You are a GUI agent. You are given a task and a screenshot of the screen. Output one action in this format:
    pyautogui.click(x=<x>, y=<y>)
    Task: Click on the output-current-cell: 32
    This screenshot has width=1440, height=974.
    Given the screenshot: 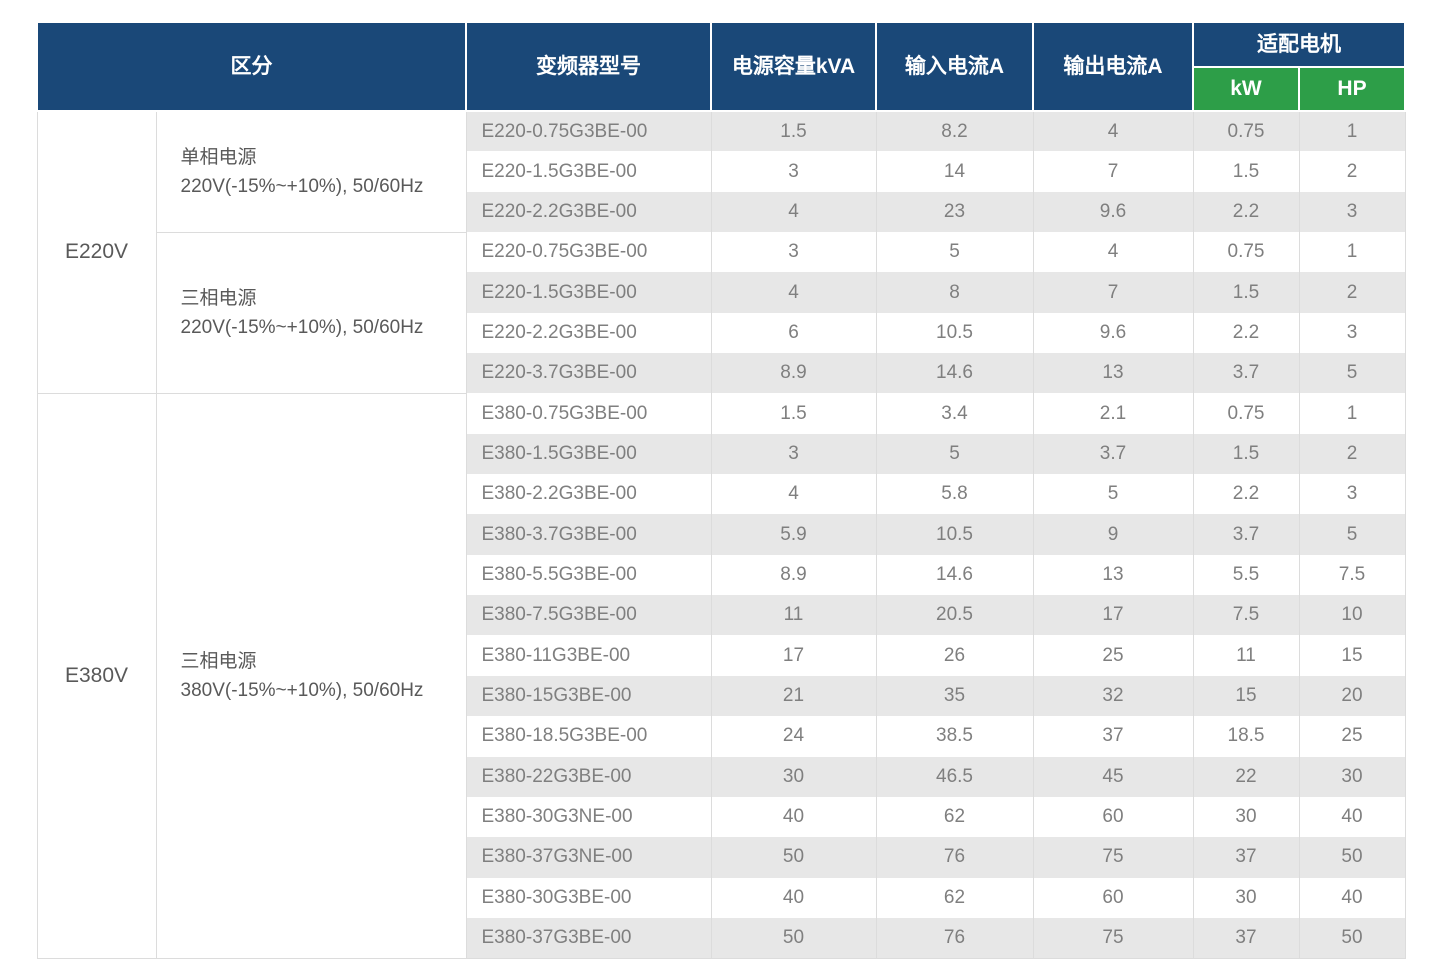 What is the action you would take?
    pyautogui.click(x=1113, y=696)
    